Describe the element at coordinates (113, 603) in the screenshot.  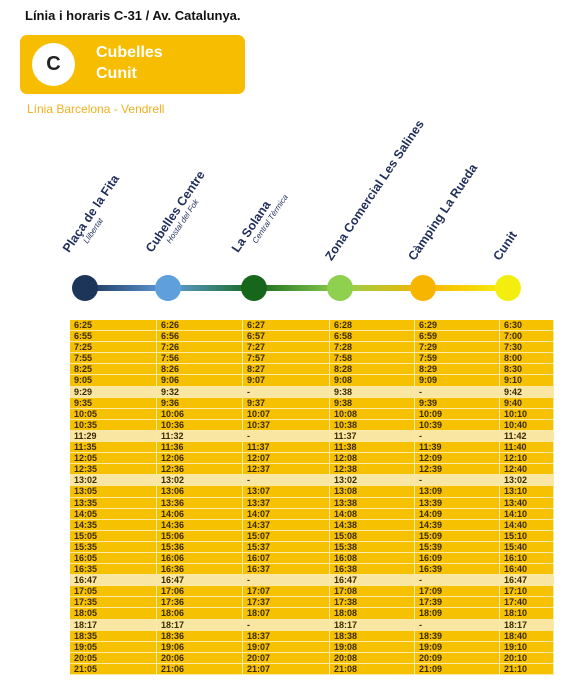
I see `table-cell: 17:35` at that location.